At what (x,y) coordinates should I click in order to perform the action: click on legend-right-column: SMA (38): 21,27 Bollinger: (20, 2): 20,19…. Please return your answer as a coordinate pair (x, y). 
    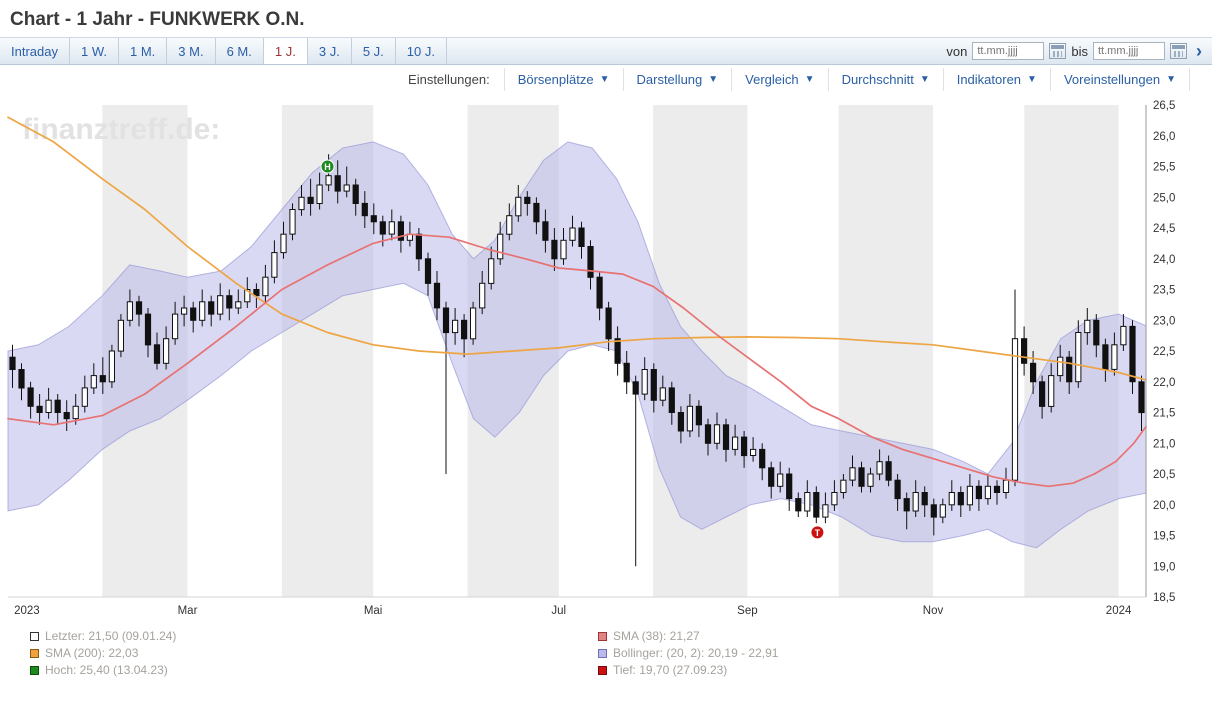
    Looking at the image, I should click on (688, 653).